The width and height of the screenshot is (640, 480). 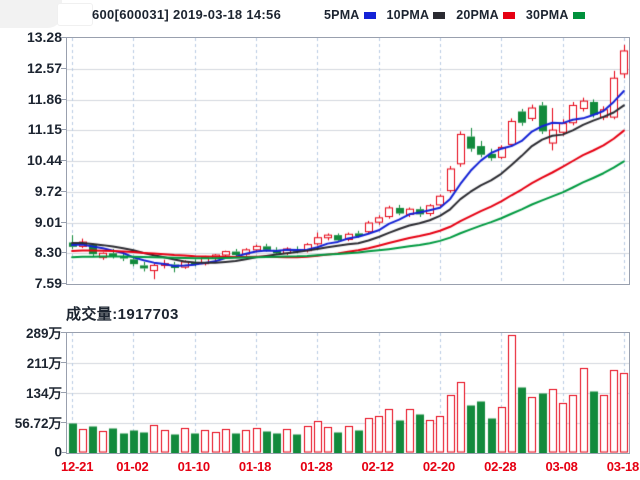 What do you see at coordinates (623, 466) in the screenshot?
I see `date-tick-label: 03-18` at bounding box center [623, 466].